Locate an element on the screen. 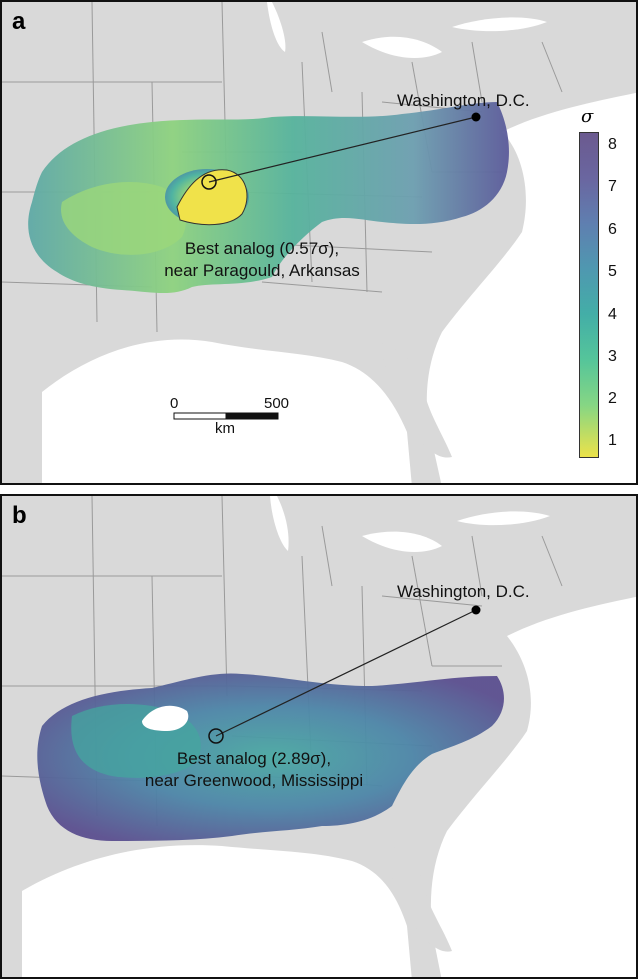  panel-letter-b: b is located at coordinates (19, 515).